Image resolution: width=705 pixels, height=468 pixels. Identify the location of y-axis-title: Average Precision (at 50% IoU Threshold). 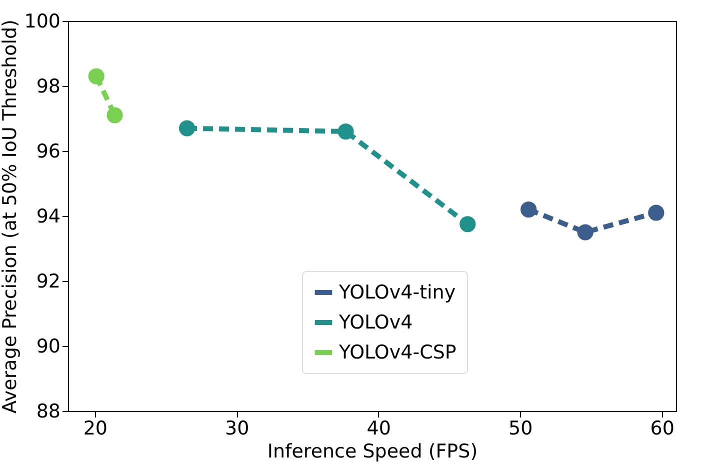
(11, 217).